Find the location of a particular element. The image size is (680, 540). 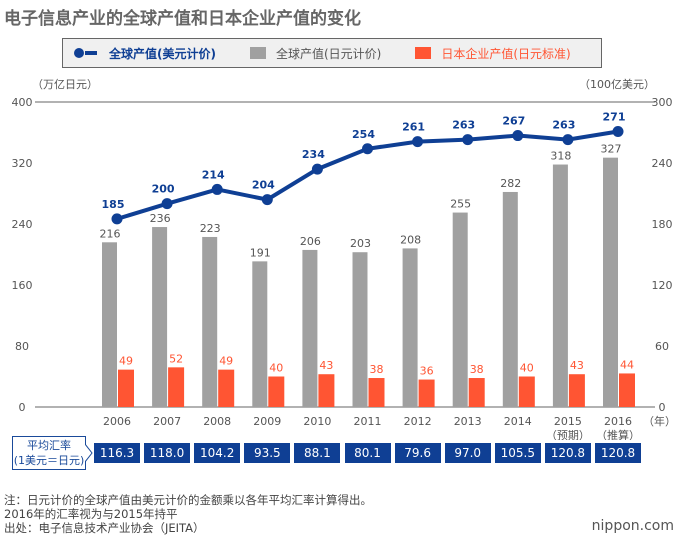

rate-value: 88.1 is located at coordinates (317, 453).